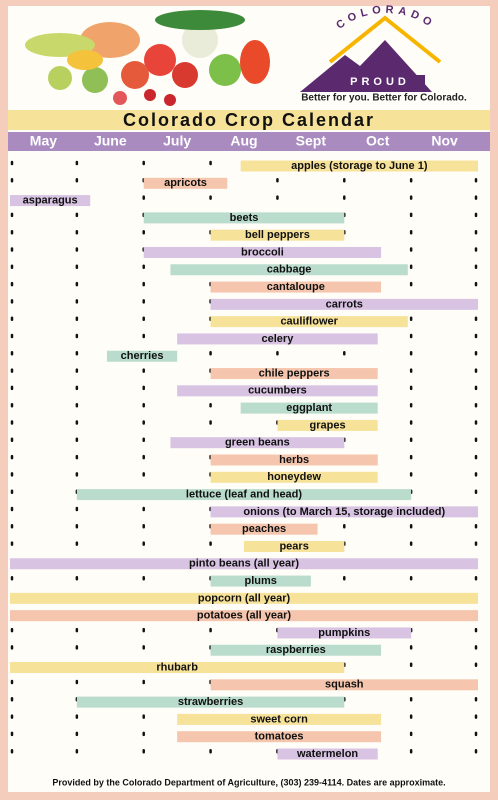  I want to click on crop-label: popcorn (all year), so click(244, 598).